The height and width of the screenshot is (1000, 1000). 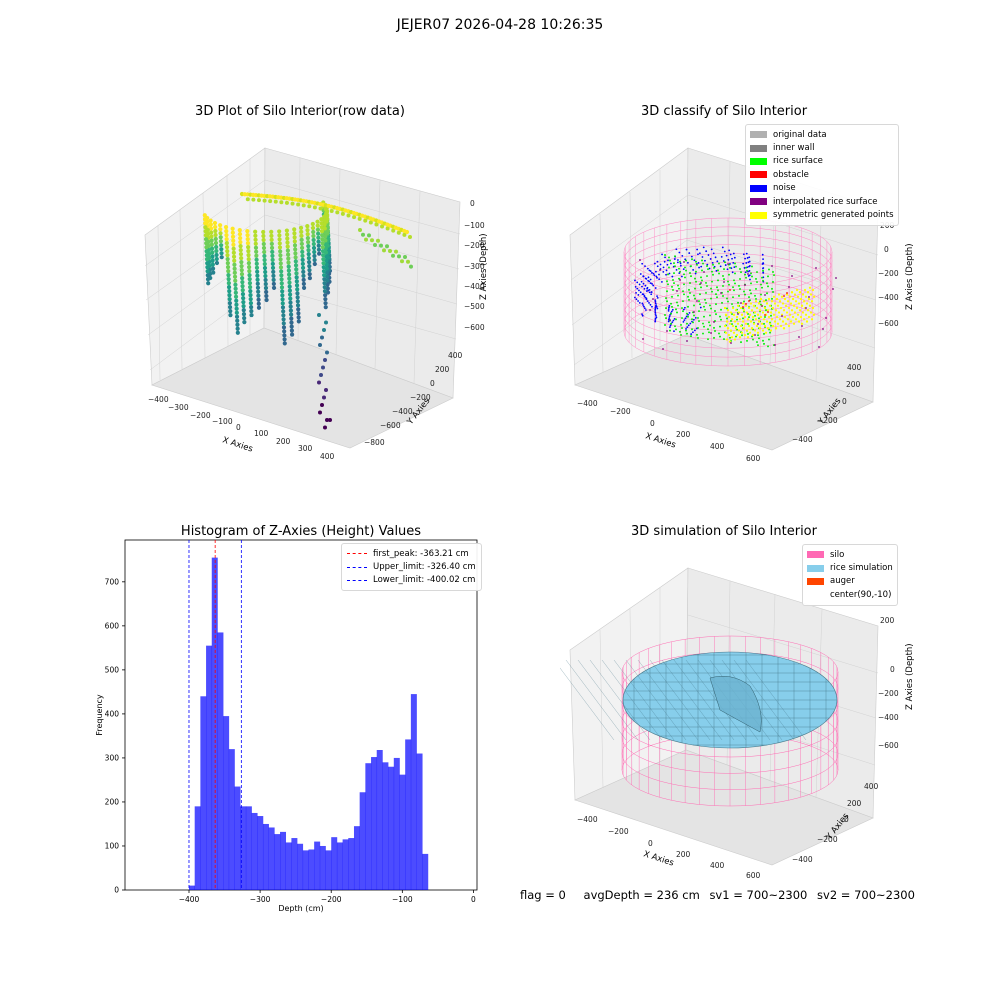 I want to click on raw-z-axis-label: Z Axies (Depth), so click(x=484, y=266).